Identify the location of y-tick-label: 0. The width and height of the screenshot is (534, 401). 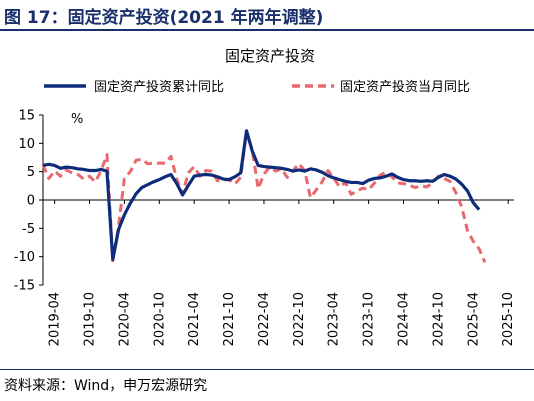
(31, 201).